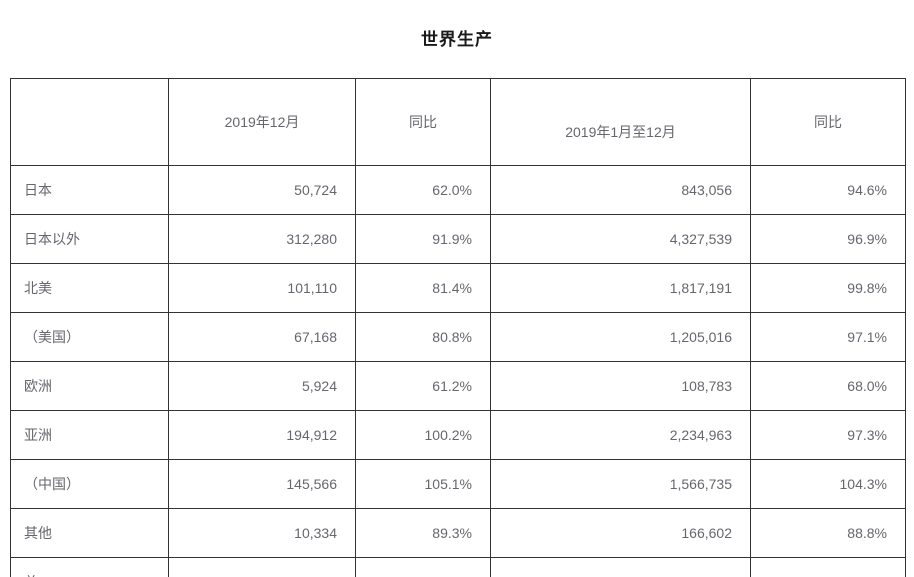 This screenshot has width=914, height=577. I want to click on ytd-value: 5,170,595, so click(620, 567).